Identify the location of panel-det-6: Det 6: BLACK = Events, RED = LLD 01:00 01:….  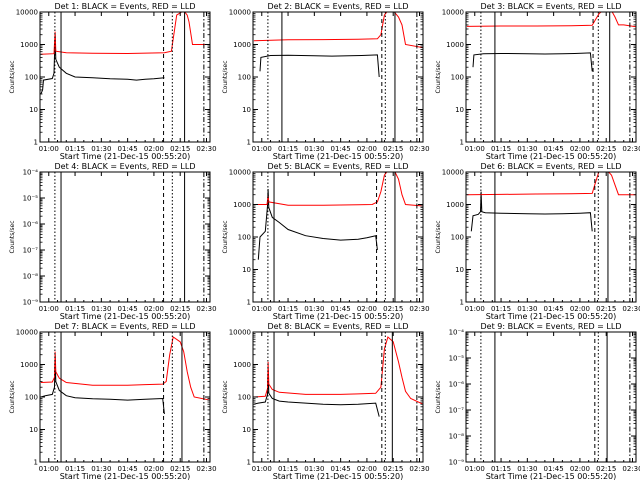
(537, 241).